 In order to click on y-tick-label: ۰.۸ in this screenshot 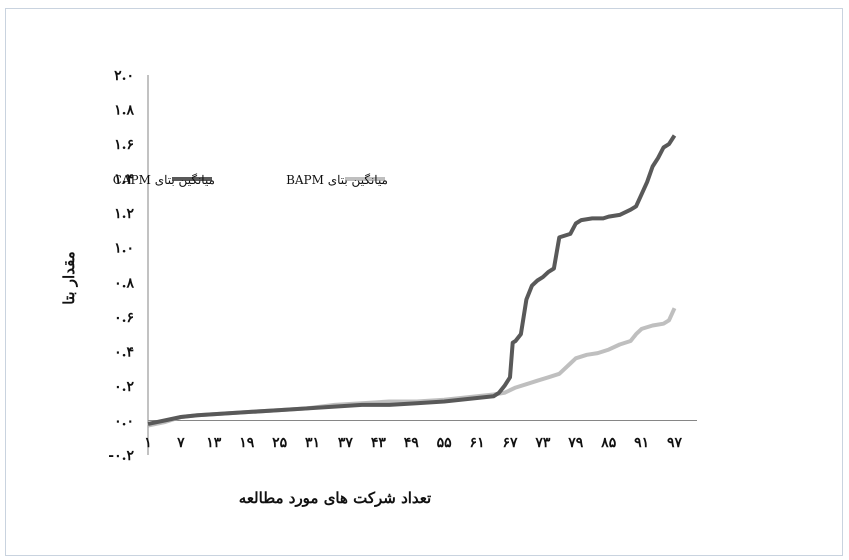, I will do `click(124, 283)`.